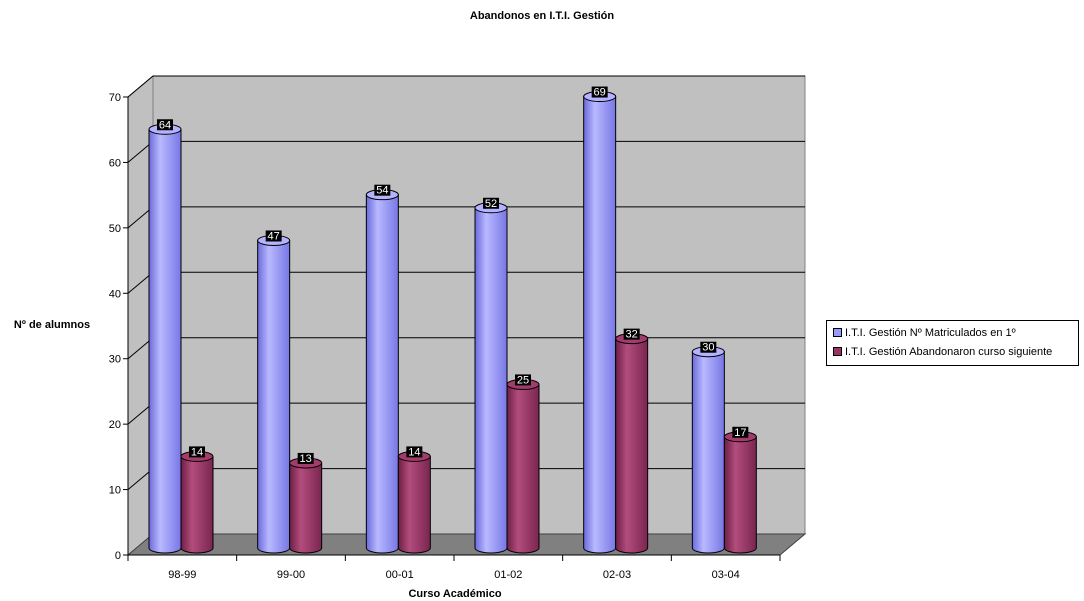 The width and height of the screenshot is (1084, 601). I want to click on y-tick-label: 70, so click(115, 98).